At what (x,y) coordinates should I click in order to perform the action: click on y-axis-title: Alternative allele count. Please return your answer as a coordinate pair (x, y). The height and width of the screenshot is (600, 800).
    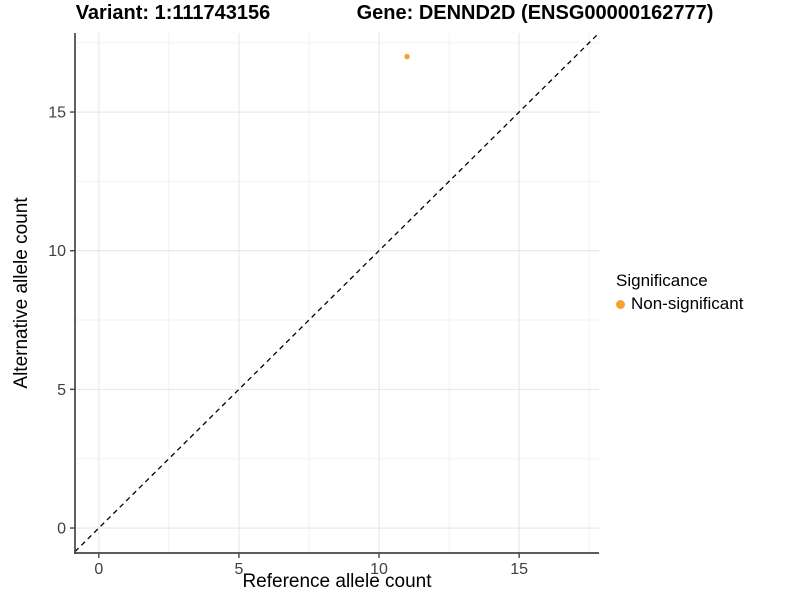
    Looking at the image, I should click on (21, 293).